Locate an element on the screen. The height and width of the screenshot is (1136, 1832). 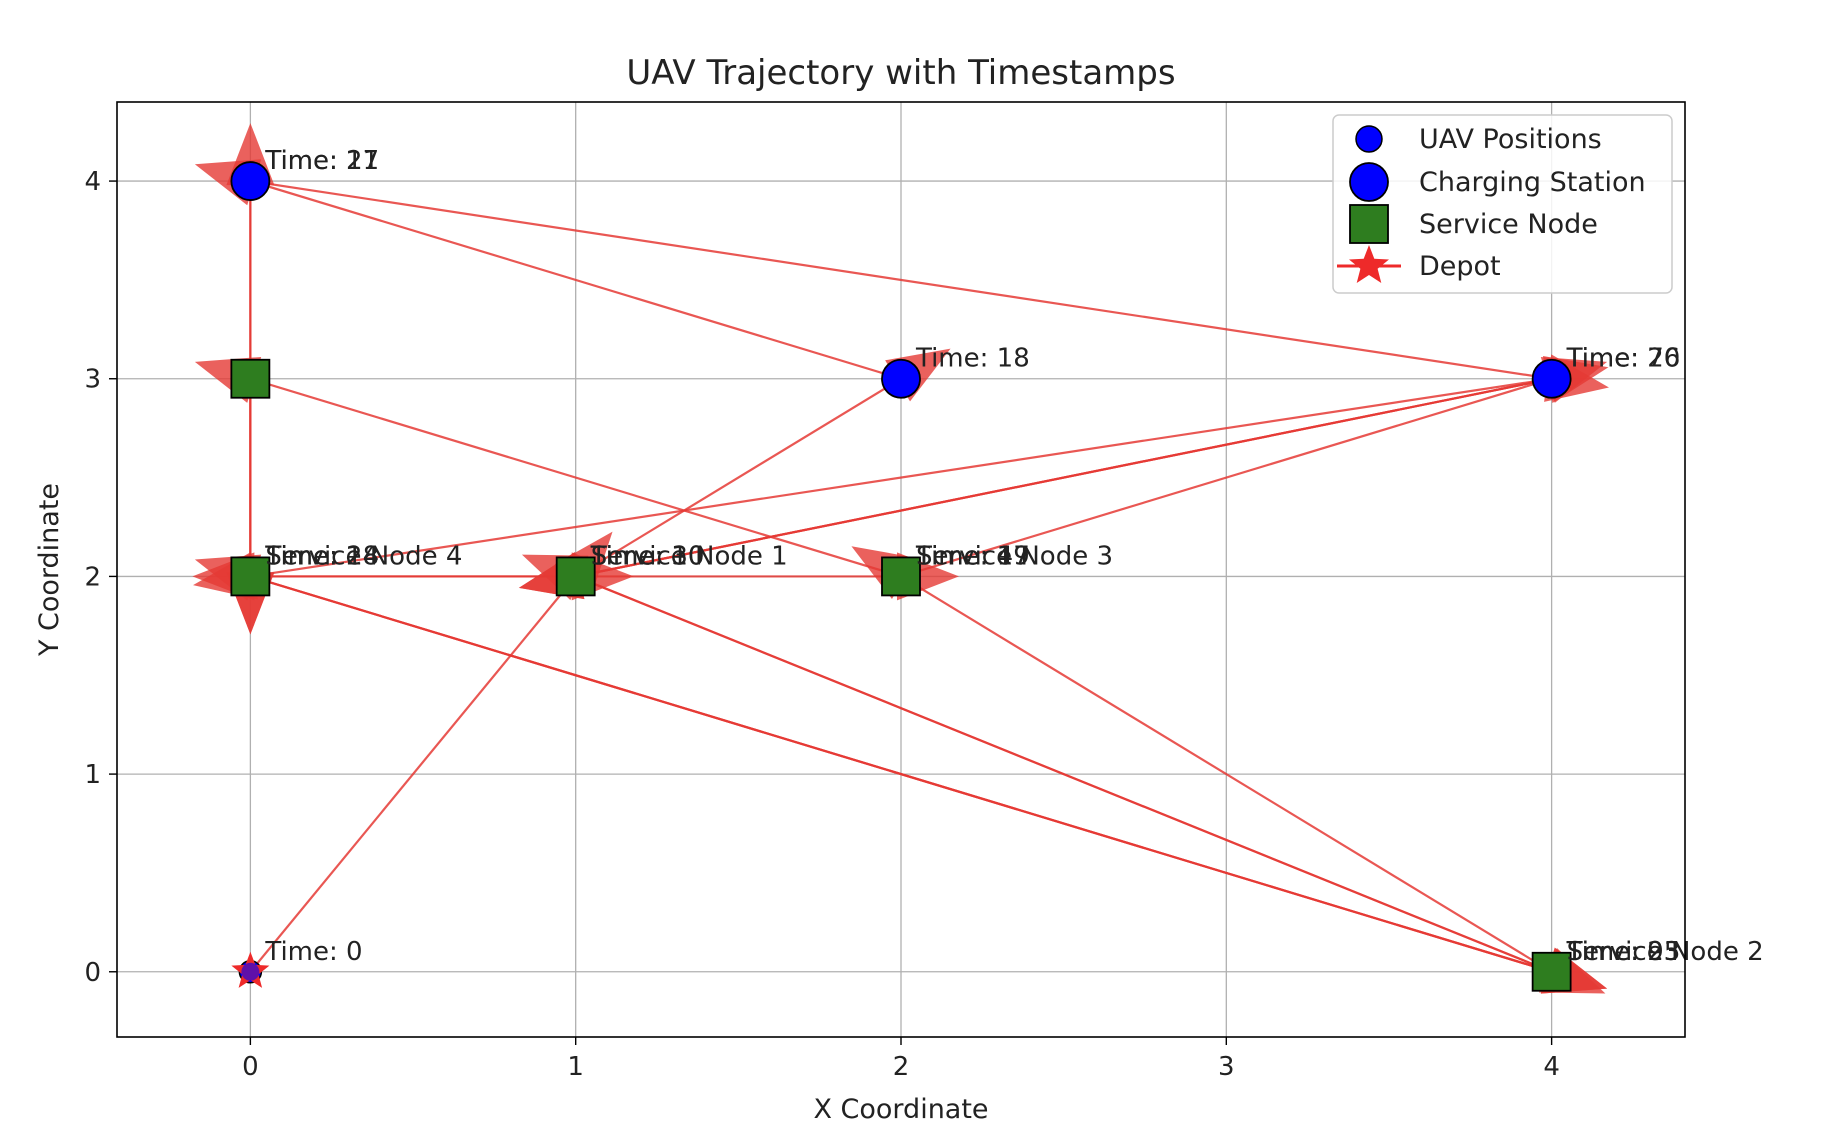
timestamp-label: Time: 20 is located at coordinates (1623, 359).